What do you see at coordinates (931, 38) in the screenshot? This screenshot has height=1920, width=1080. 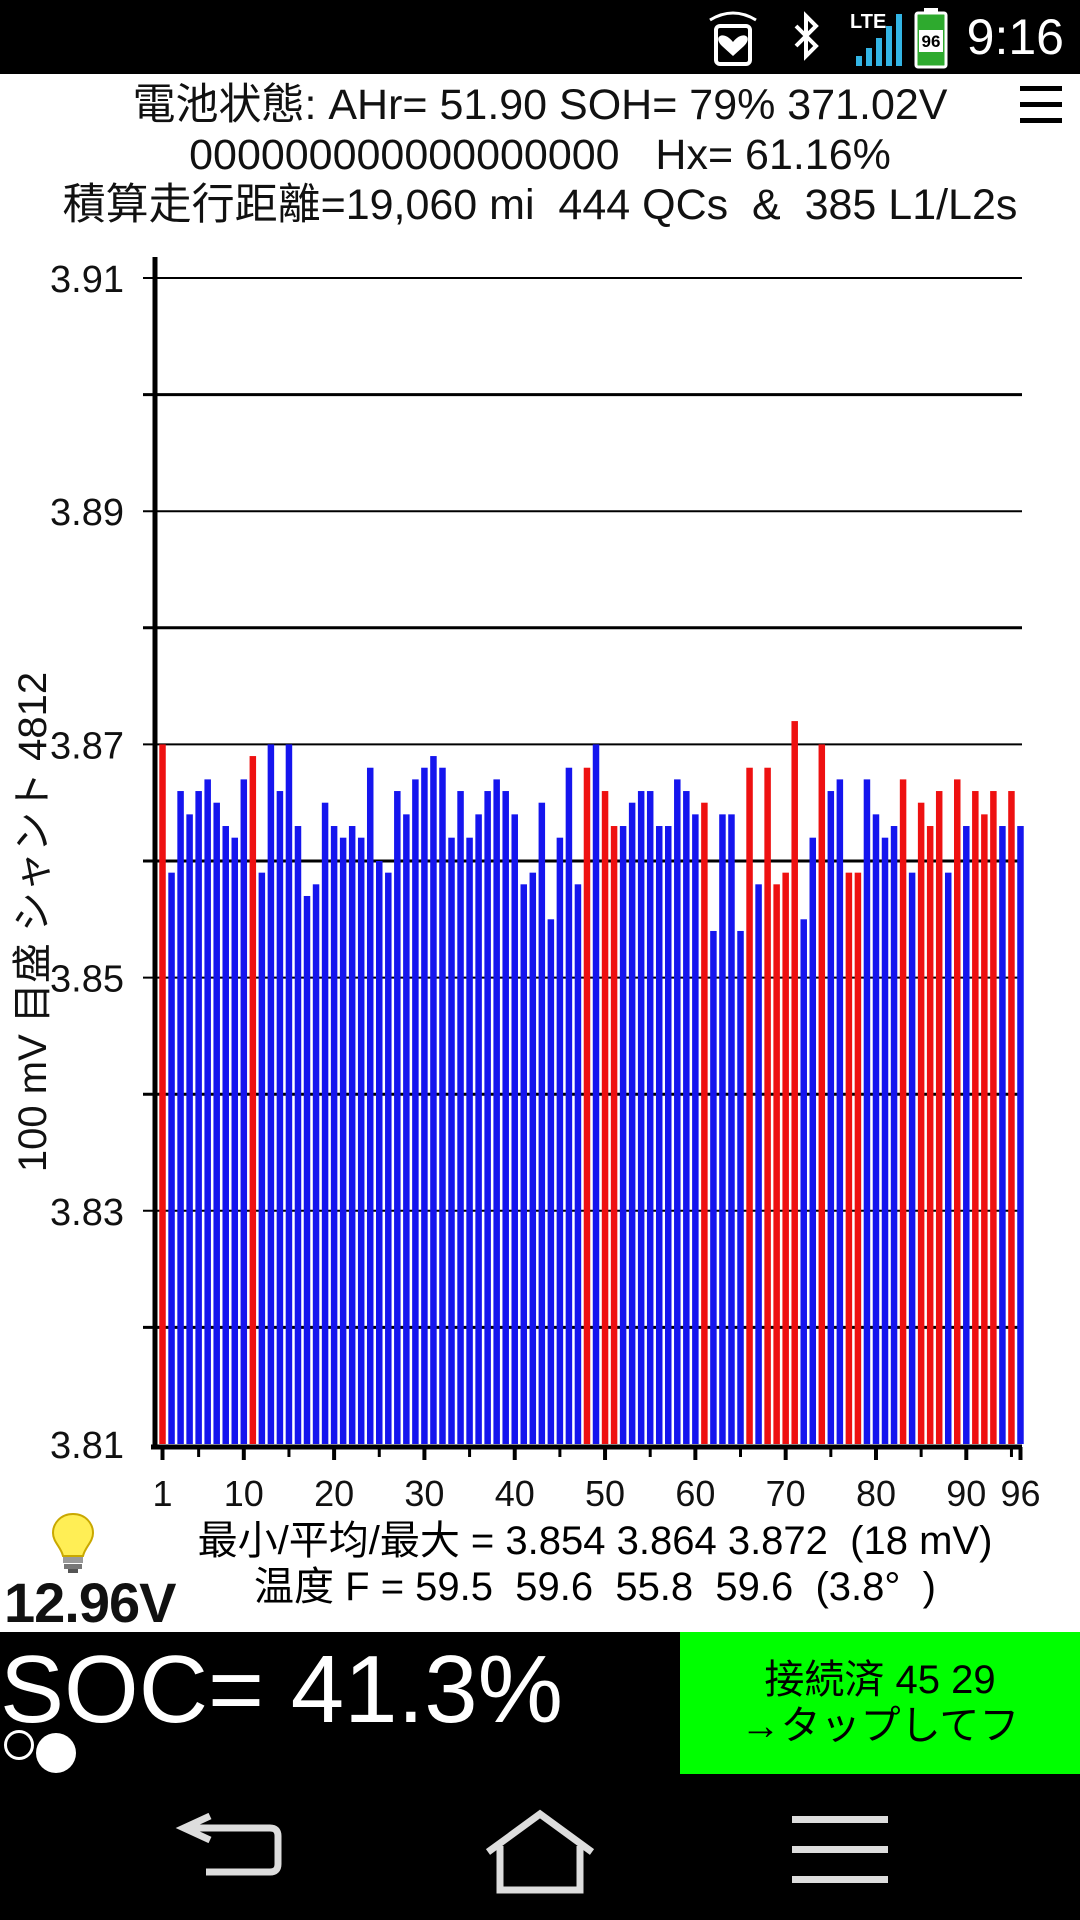 I see `battery-icon: 96` at bounding box center [931, 38].